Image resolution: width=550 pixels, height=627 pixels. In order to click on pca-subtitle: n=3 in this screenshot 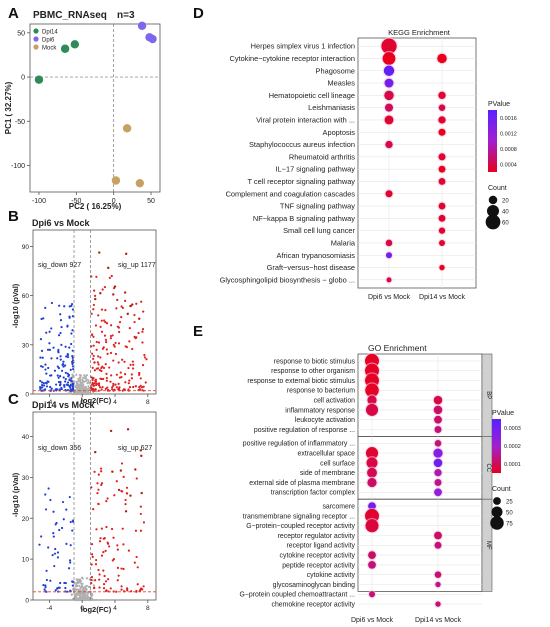, I will do `click(126, 15)`.